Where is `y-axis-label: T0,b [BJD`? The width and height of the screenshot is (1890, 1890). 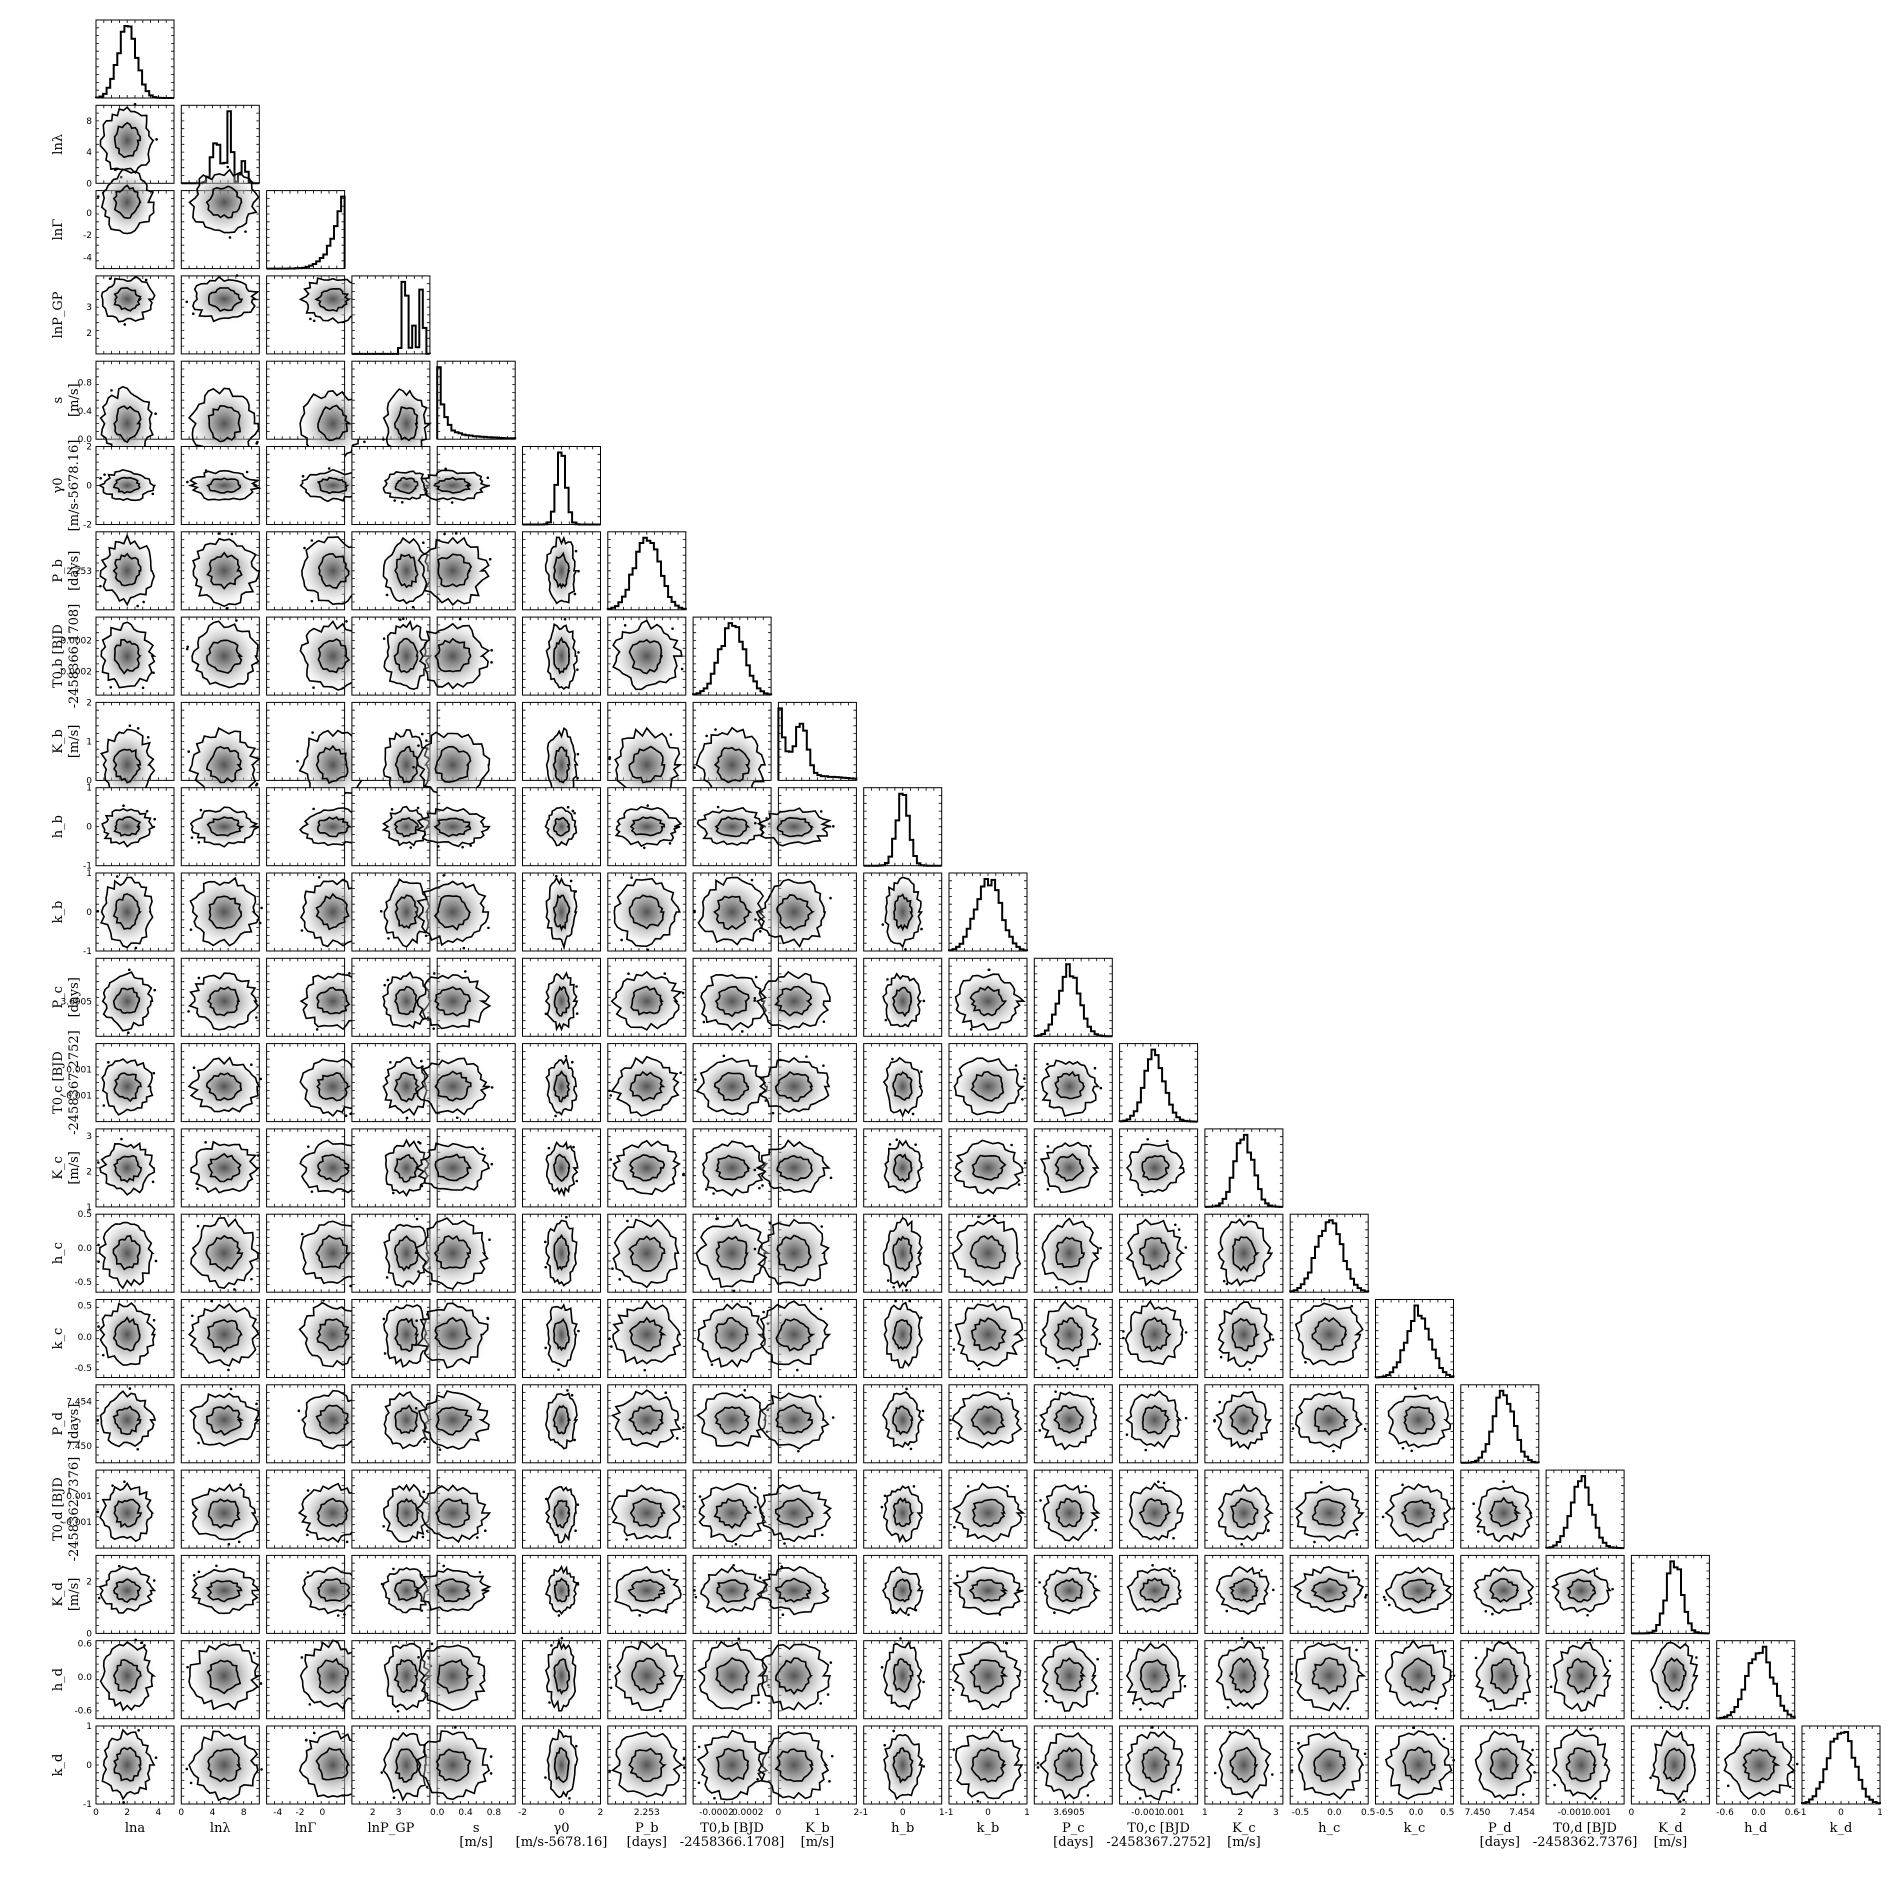 y-axis-label: T0,b [BJD is located at coordinates (58, 656).